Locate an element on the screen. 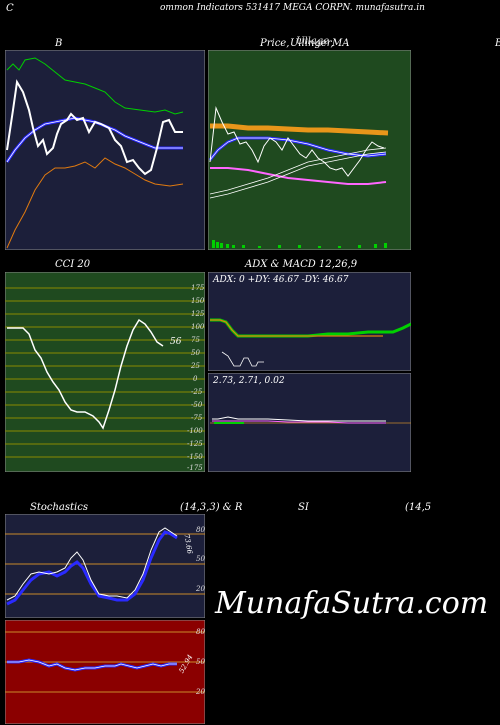  rsi-tick: 80 is located at coordinates (200, 632).